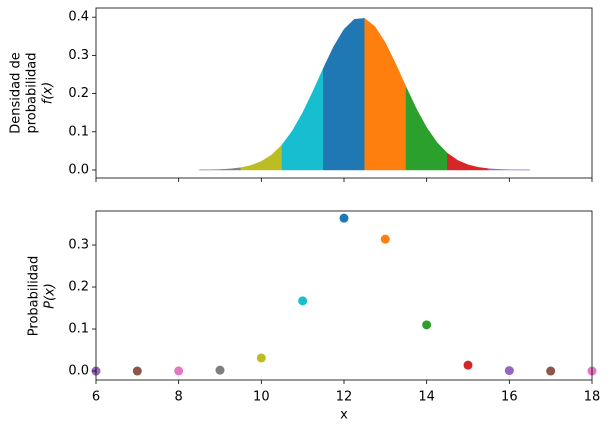  I want to click on x-tick-label: 10, so click(261, 397).